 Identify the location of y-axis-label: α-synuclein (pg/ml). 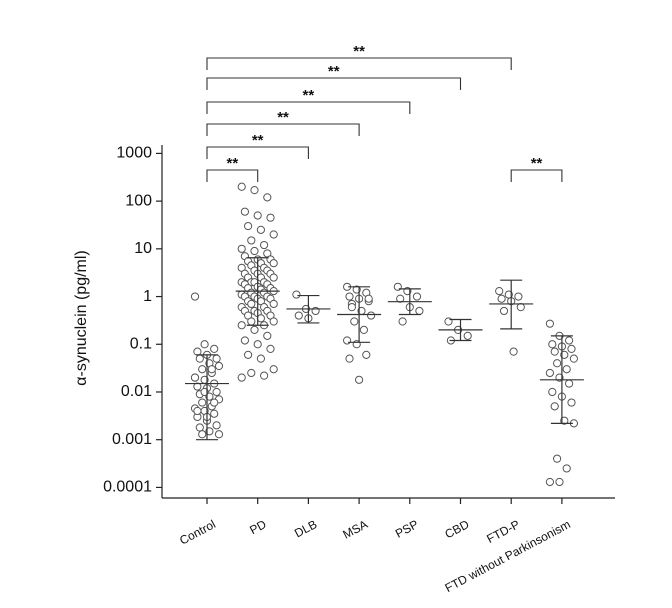
(81, 318).